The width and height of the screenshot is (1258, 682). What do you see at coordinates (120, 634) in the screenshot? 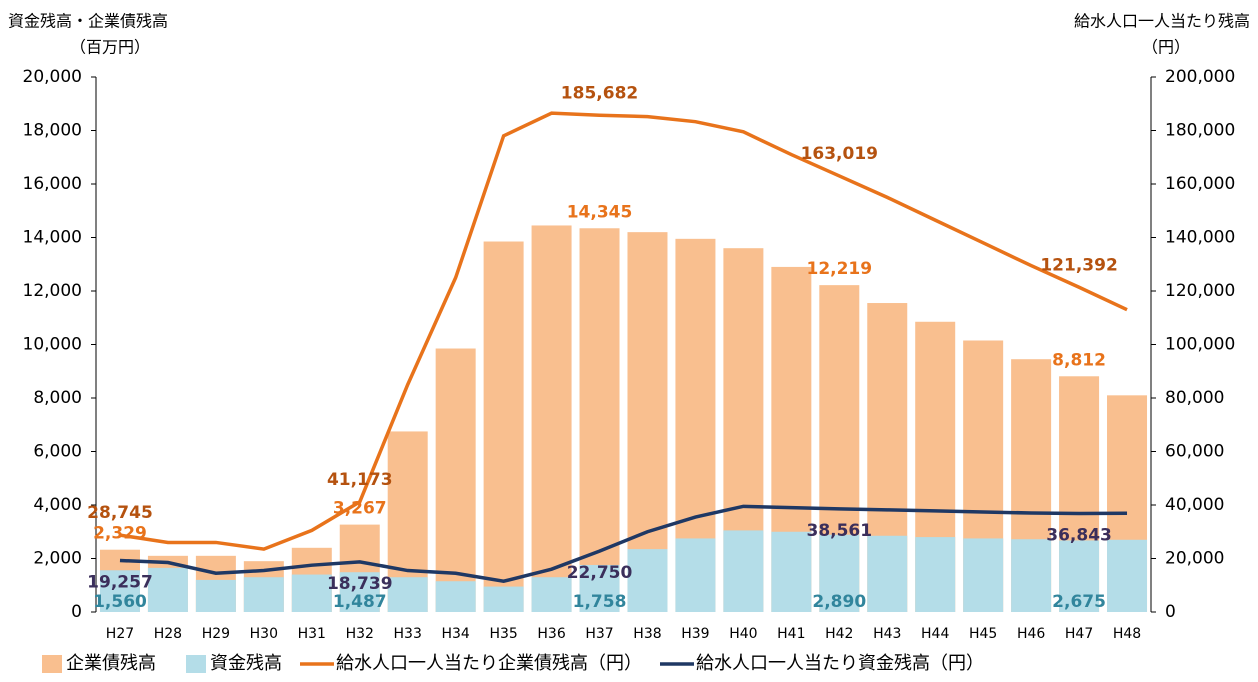
I see `x-tick-label: H27` at bounding box center [120, 634].